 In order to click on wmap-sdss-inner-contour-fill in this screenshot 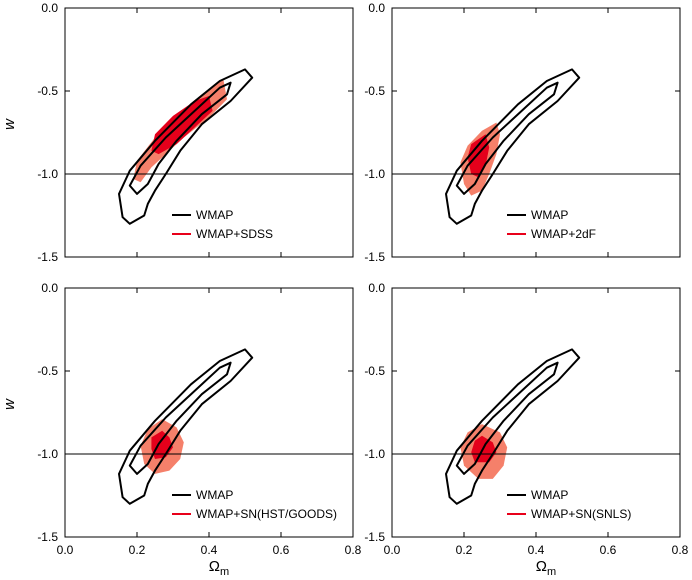, I will do `click(182, 125)`.